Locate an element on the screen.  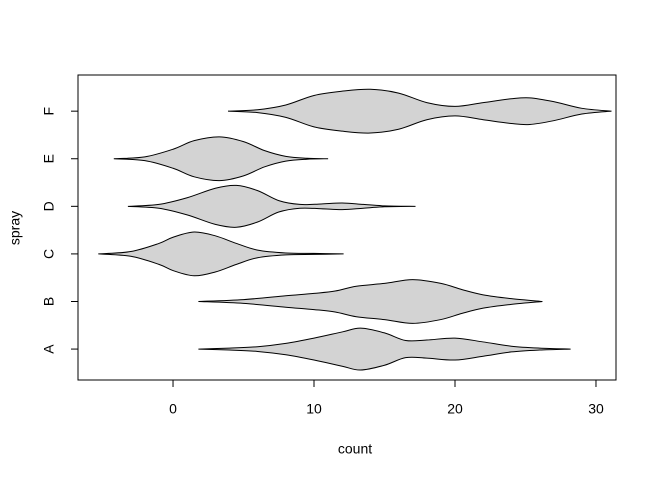
x-tick-label: 10 is located at coordinates (314, 409).